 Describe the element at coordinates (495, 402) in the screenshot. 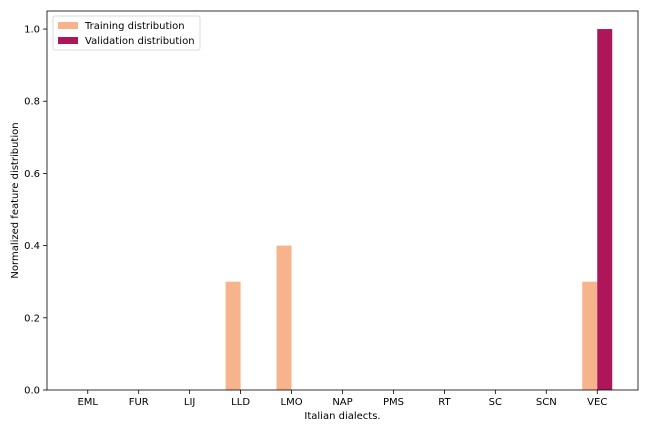

I see `x-tick-label-sc: SC` at that location.